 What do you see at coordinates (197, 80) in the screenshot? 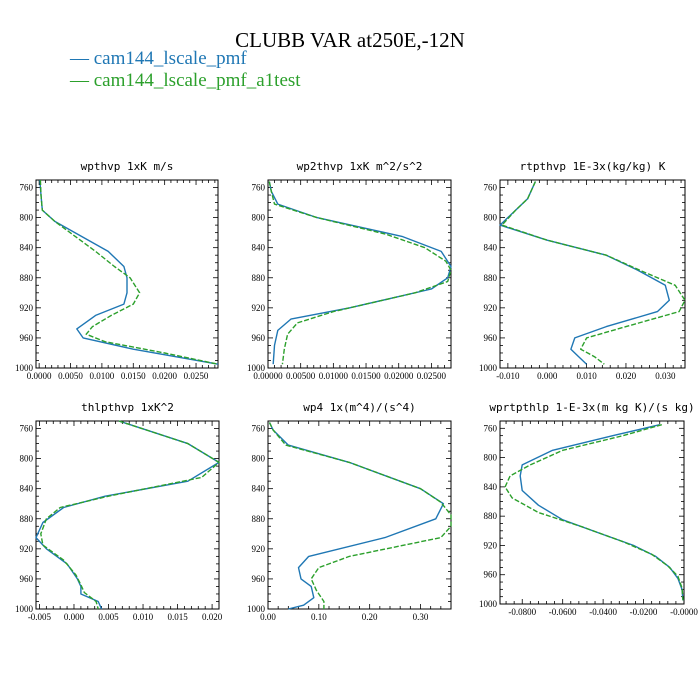
I see `legend-label: cam144_lscale_pmf_a1test` at bounding box center [197, 80].